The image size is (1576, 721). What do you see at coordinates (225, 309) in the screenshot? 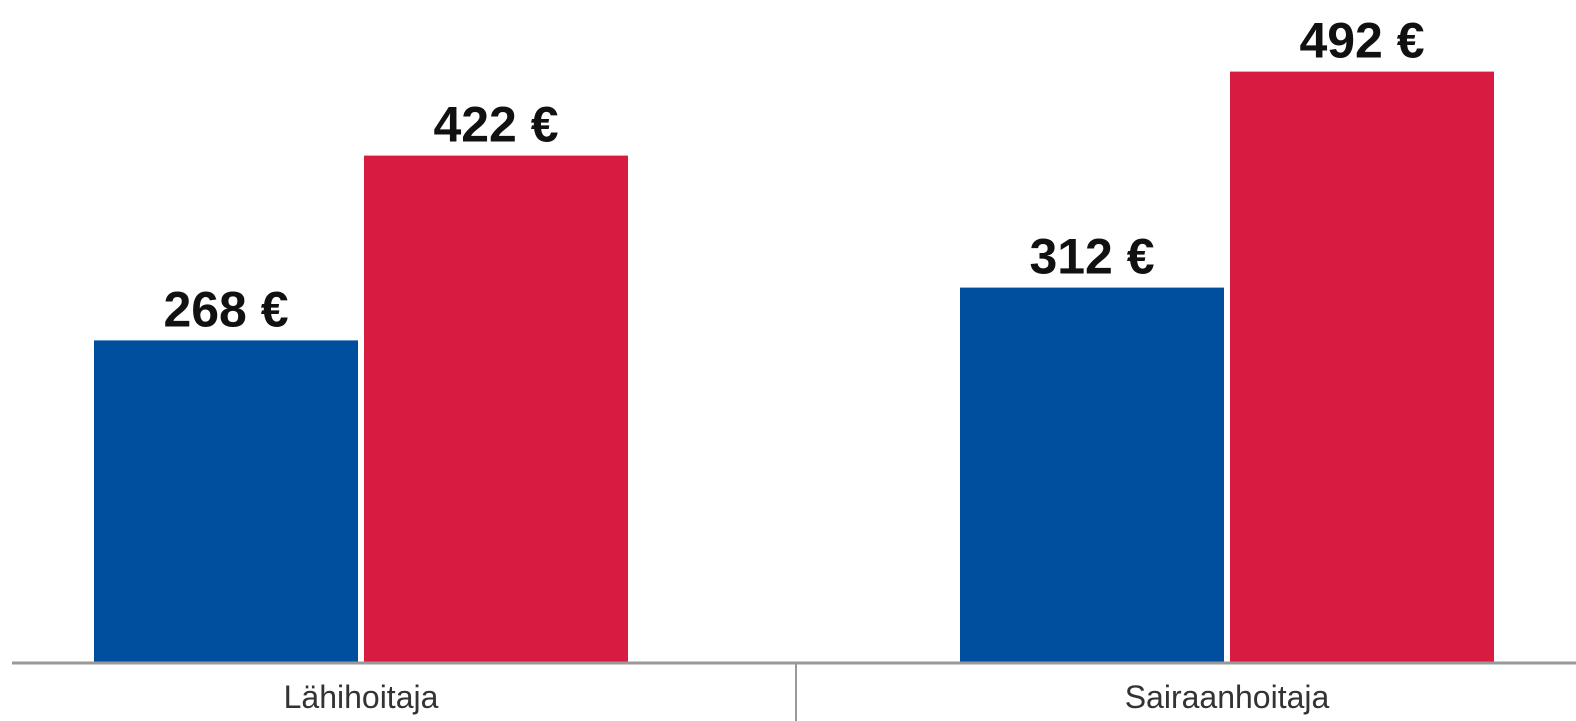
I see `value-label: 268 €` at bounding box center [225, 309].